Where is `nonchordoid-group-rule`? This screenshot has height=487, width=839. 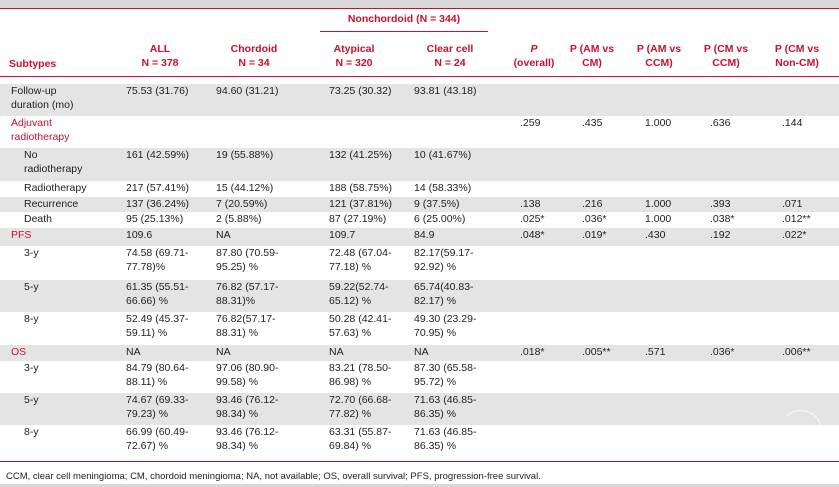 nonchordoid-group-rule is located at coordinates (404, 31).